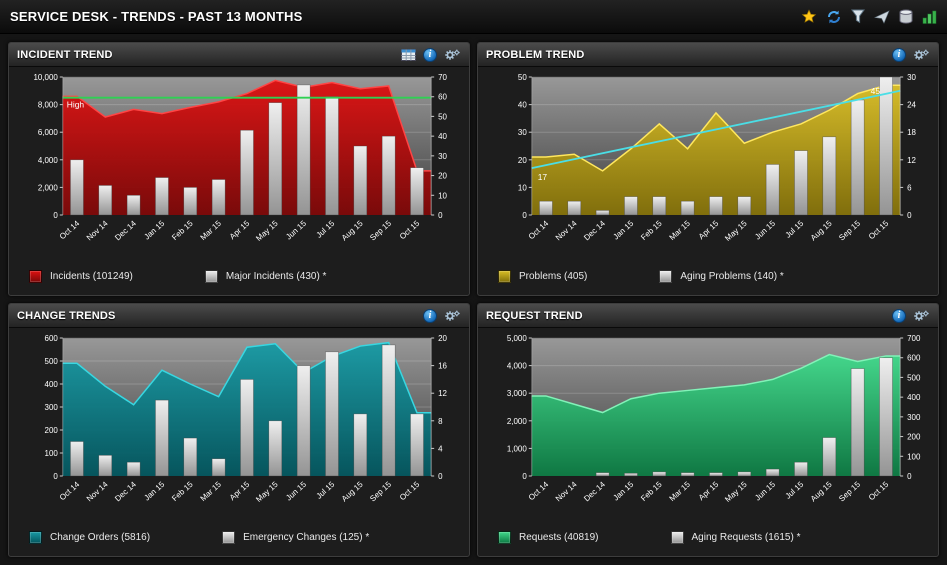 The height and width of the screenshot is (565, 947). I want to click on panel-header: INCIDENT TREND i, so click(239, 55).